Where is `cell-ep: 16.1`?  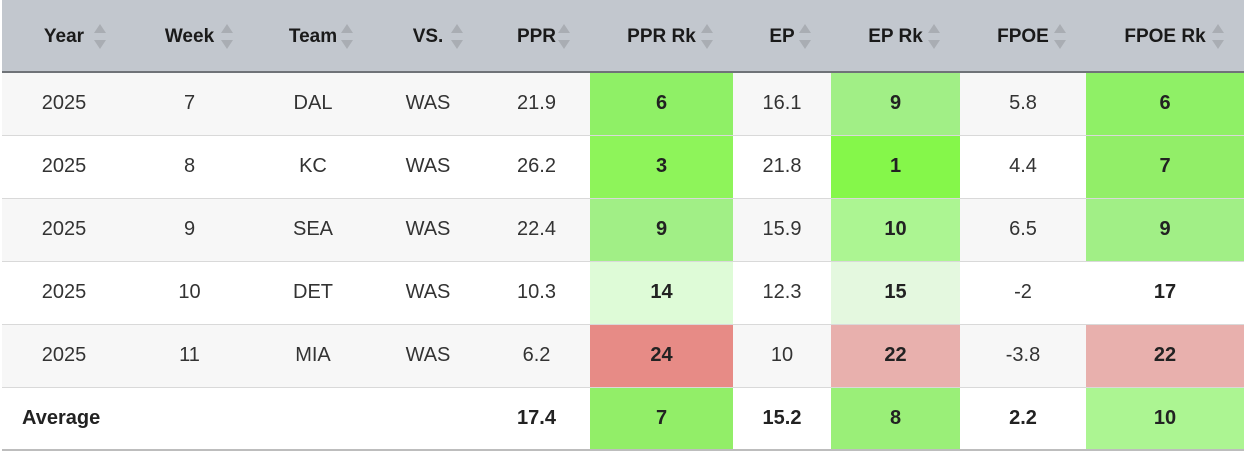
cell-ep: 16.1 is located at coordinates (782, 104).